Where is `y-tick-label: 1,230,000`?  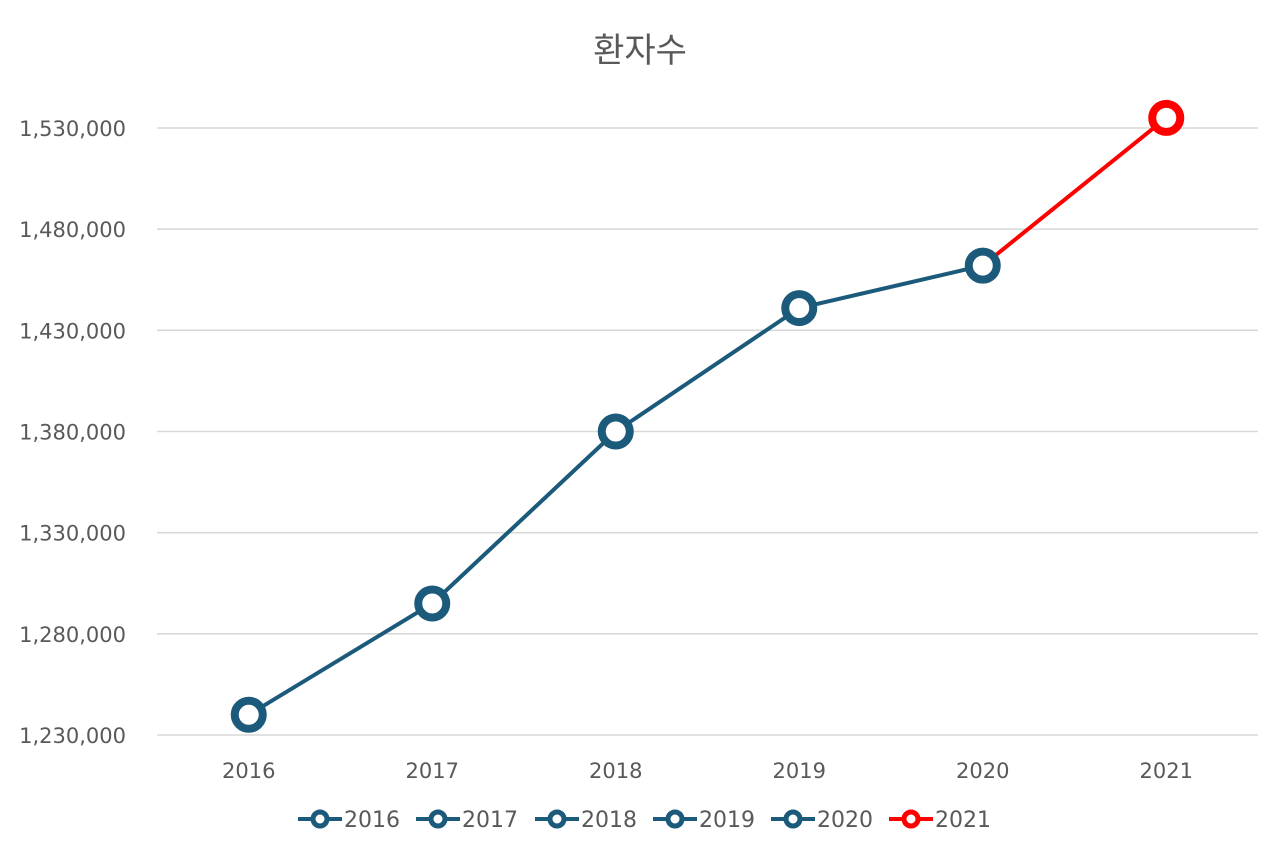 y-tick-label: 1,230,000 is located at coordinates (72, 736).